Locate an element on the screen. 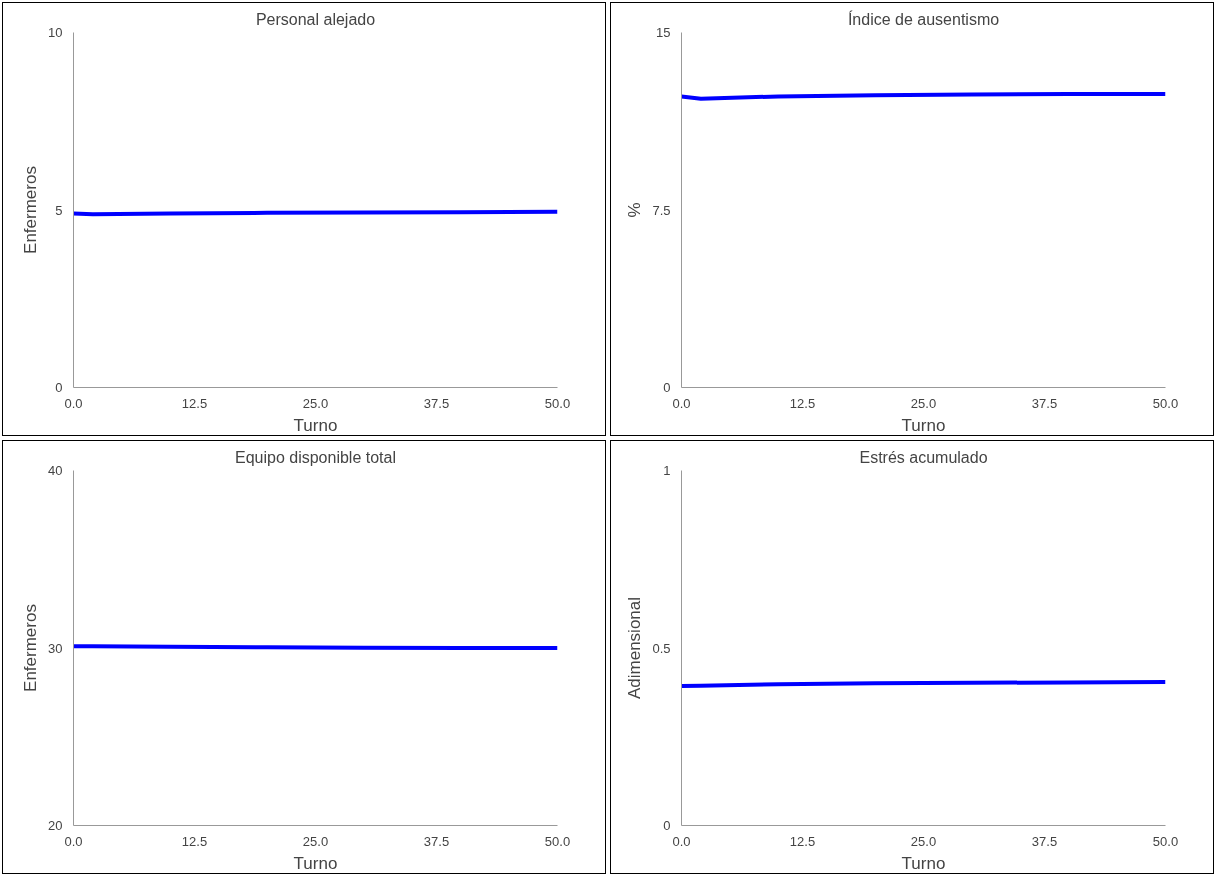 This screenshot has height=883, width=1227. y-tick-label: 15 is located at coordinates (663, 32).